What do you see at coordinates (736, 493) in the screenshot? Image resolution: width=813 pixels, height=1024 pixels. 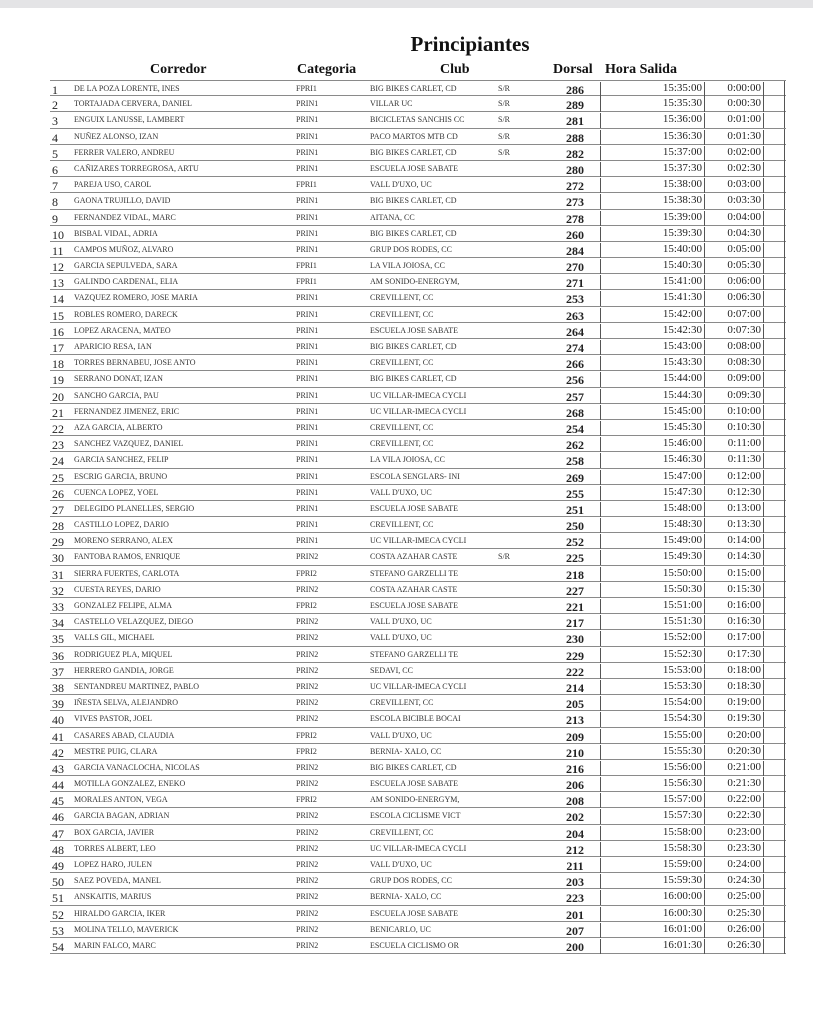 I see `time-offset: 0:12:30` at bounding box center [736, 493].